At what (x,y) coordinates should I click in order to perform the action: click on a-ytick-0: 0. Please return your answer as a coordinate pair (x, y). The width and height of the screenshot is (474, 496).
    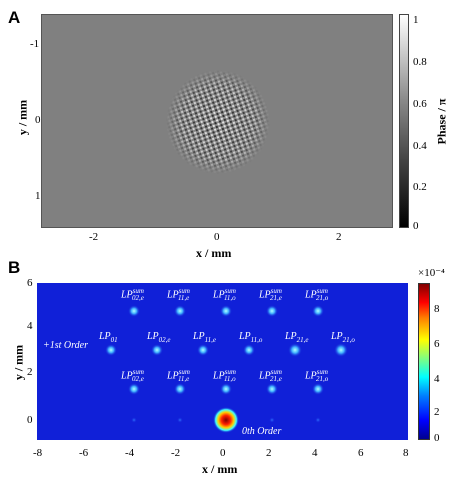
    Looking at the image, I should click on (38, 120).